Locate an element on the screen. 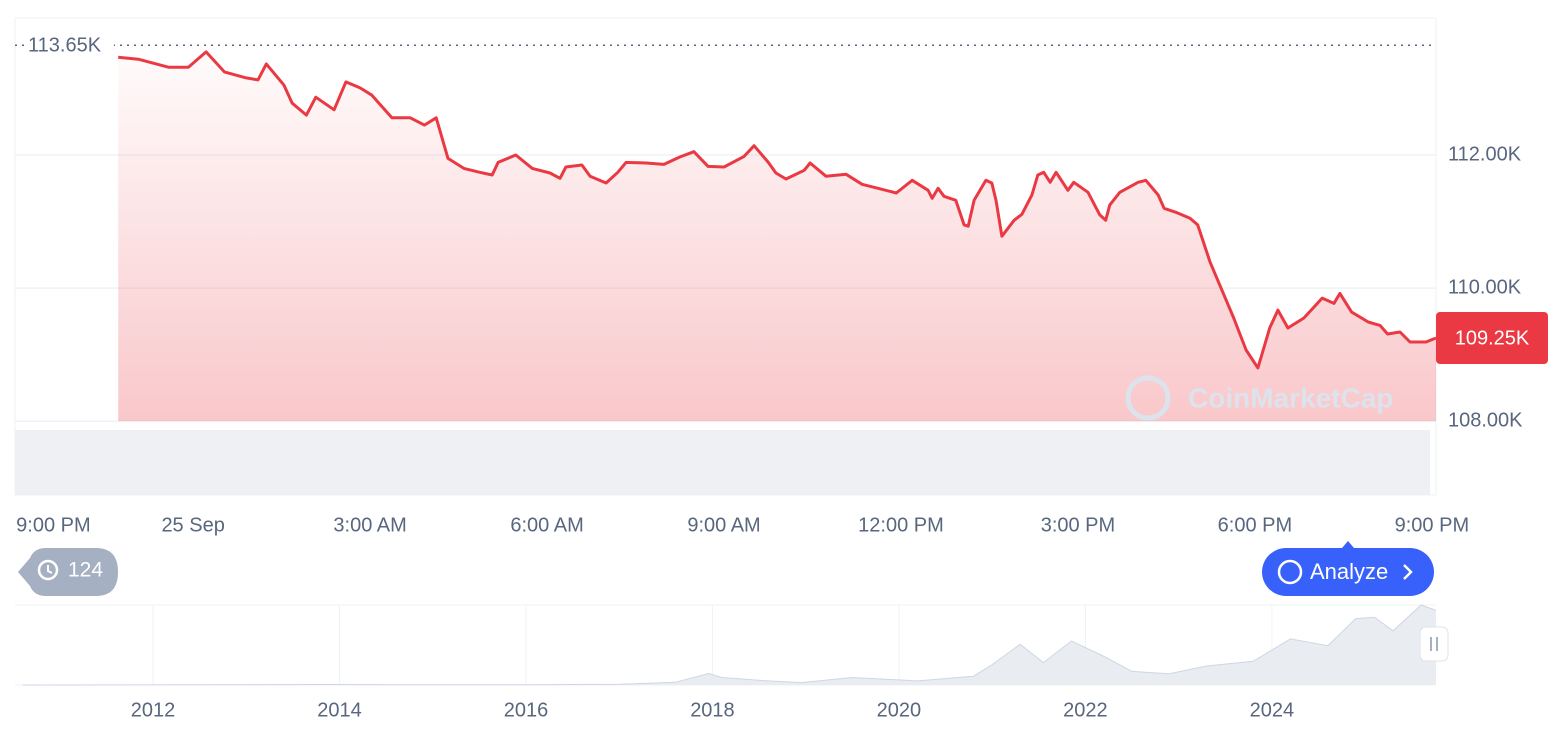 This screenshot has height=732, width=1566. watermark: CoinMarketCap is located at coordinates (1259, 398).